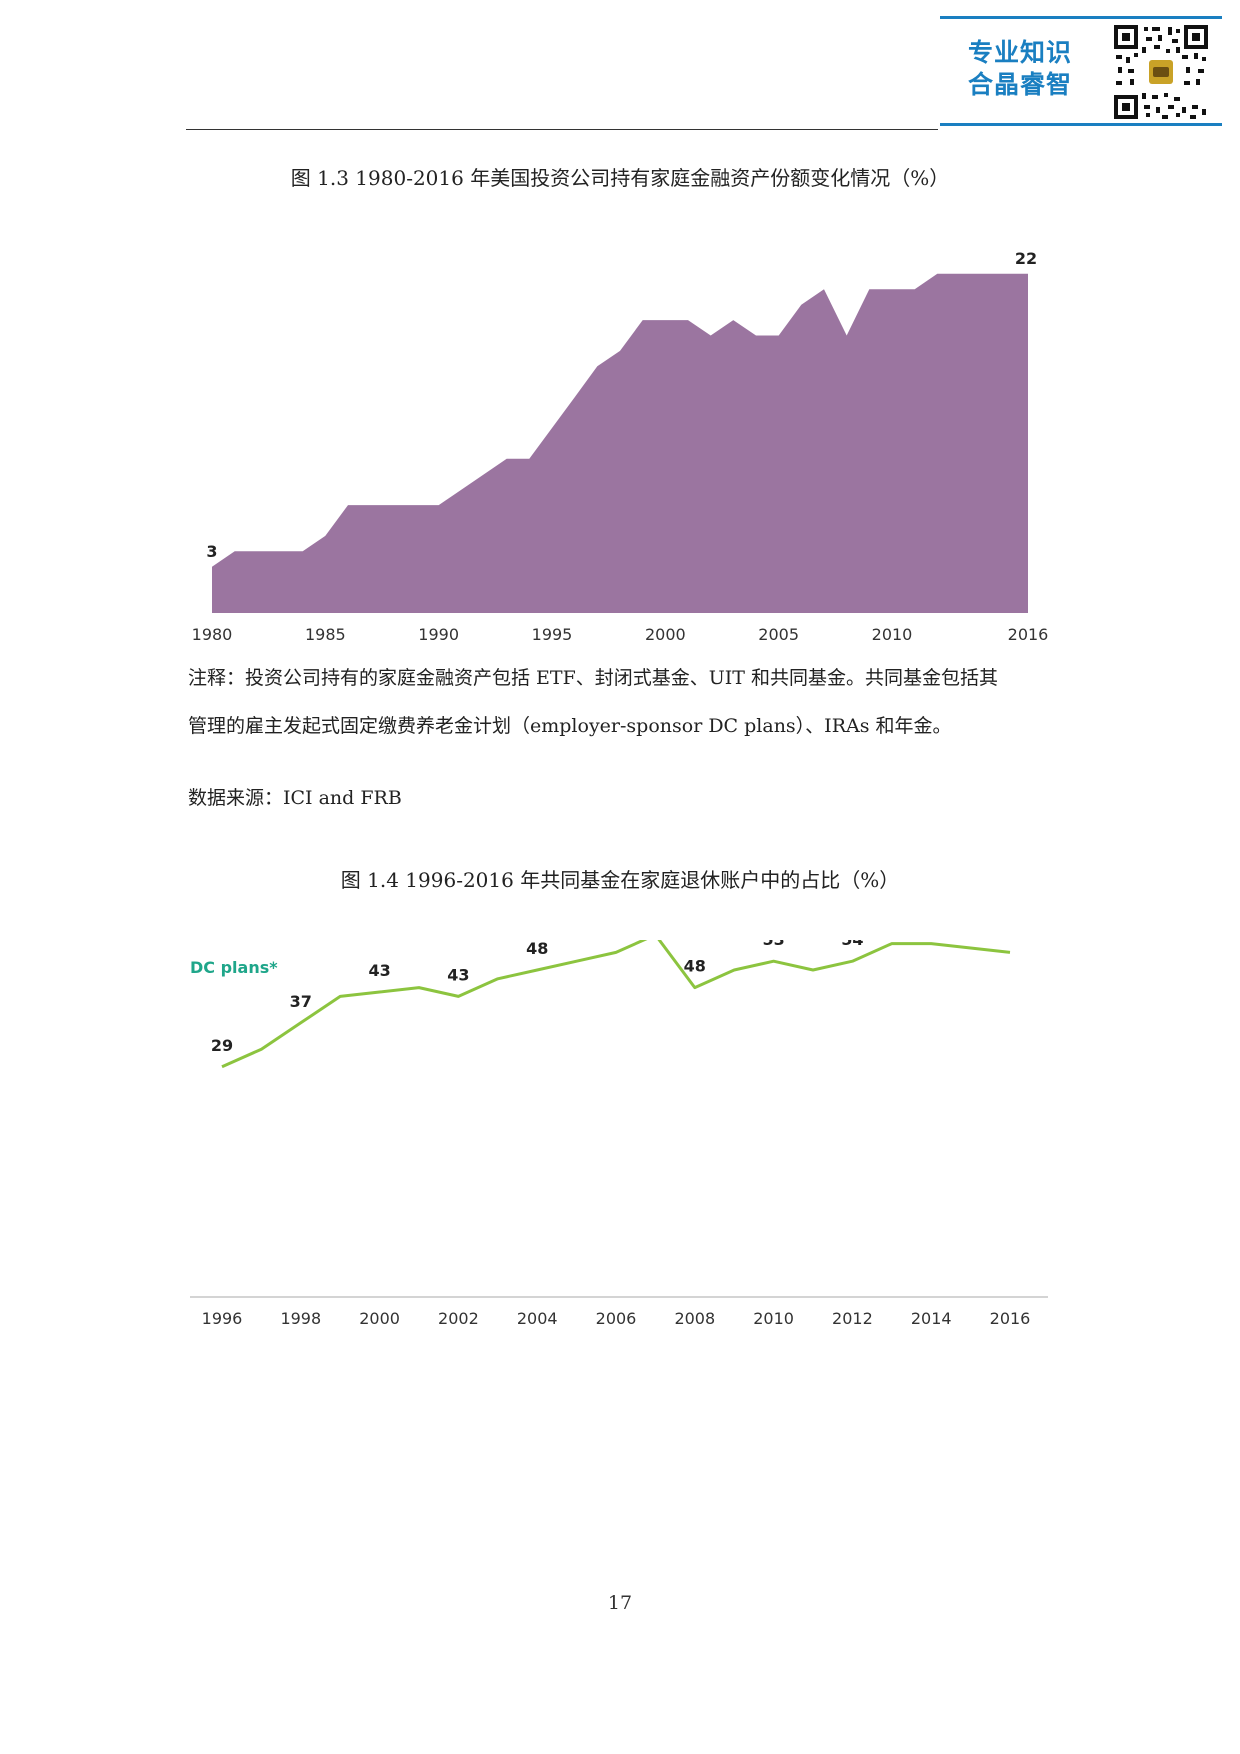  Describe the element at coordinates (694, 1318) in the screenshot. I see `x-tick-label: 2008` at that location.